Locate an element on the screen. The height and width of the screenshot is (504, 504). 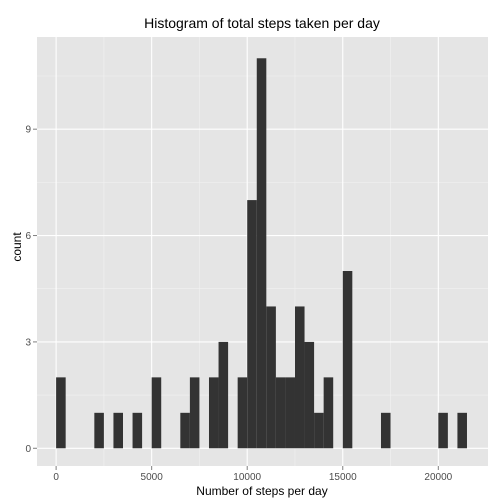
y-axis-ticks: 0 3 6 9 is located at coordinates (31, 290).